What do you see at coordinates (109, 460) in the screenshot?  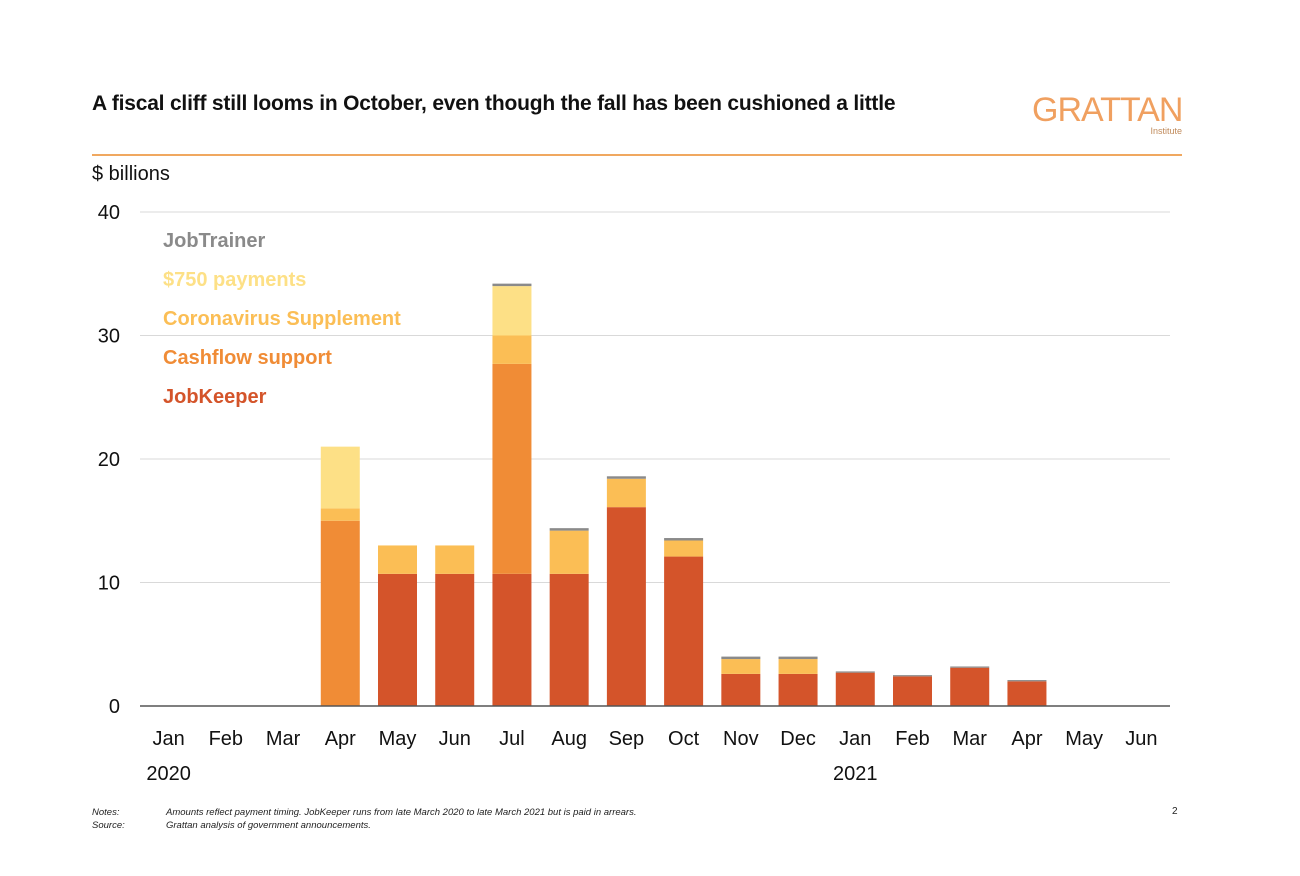 I see `y-tick-label: 20` at bounding box center [109, 460].